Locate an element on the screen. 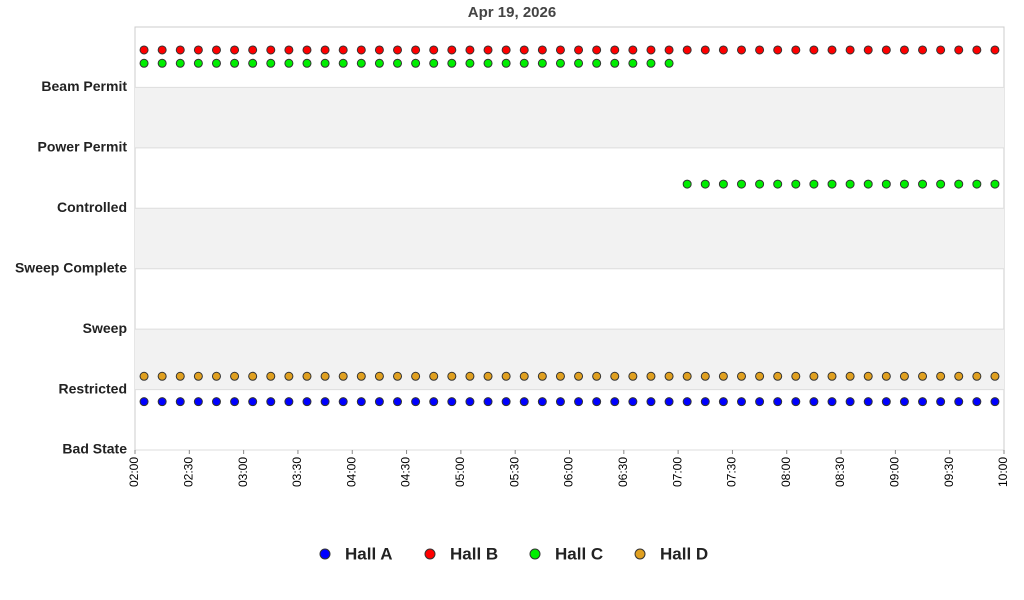 The width and height of the screenshot is (1024, 600). grid-band is located at coordinates (569, 238).